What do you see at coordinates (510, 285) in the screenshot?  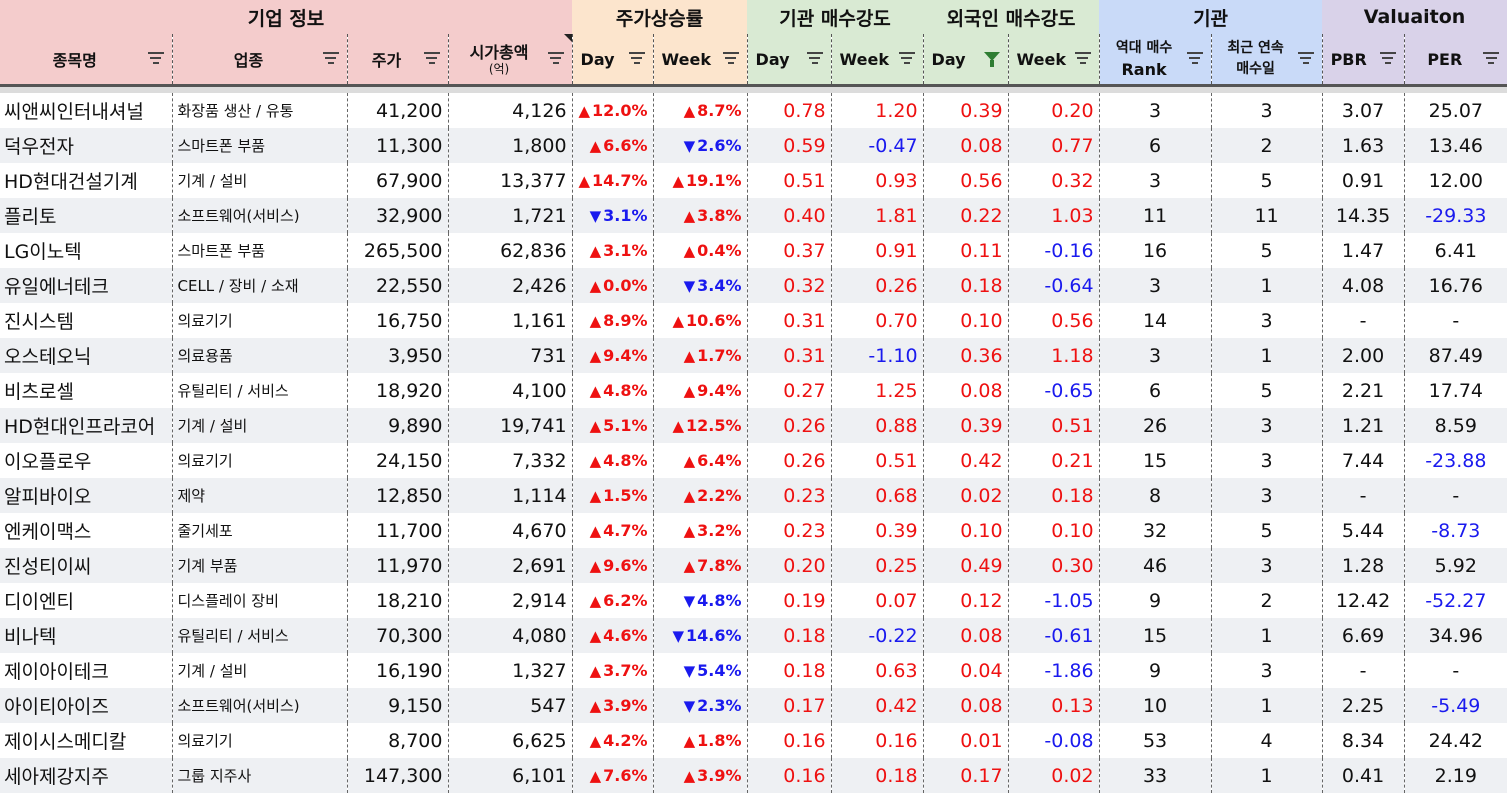 I see `market-cap-cell: 2,426` at bounding box center [510, 285].